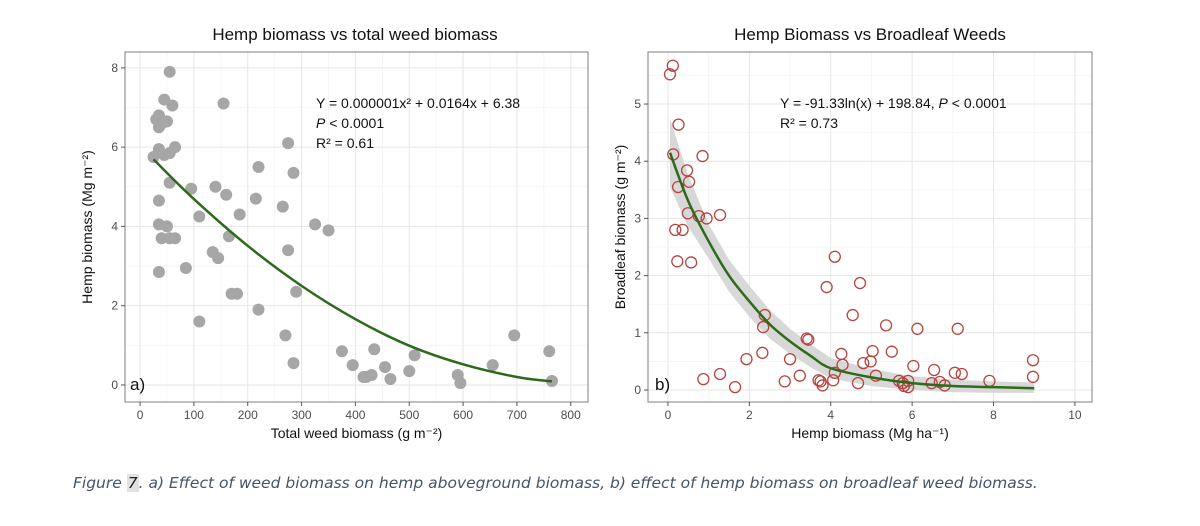 The image size is (1200, 526). What do you see at coordinates (194, 415) in the screenshot?
I see `x-tick-label: 100` at bounding box center [194, 415].